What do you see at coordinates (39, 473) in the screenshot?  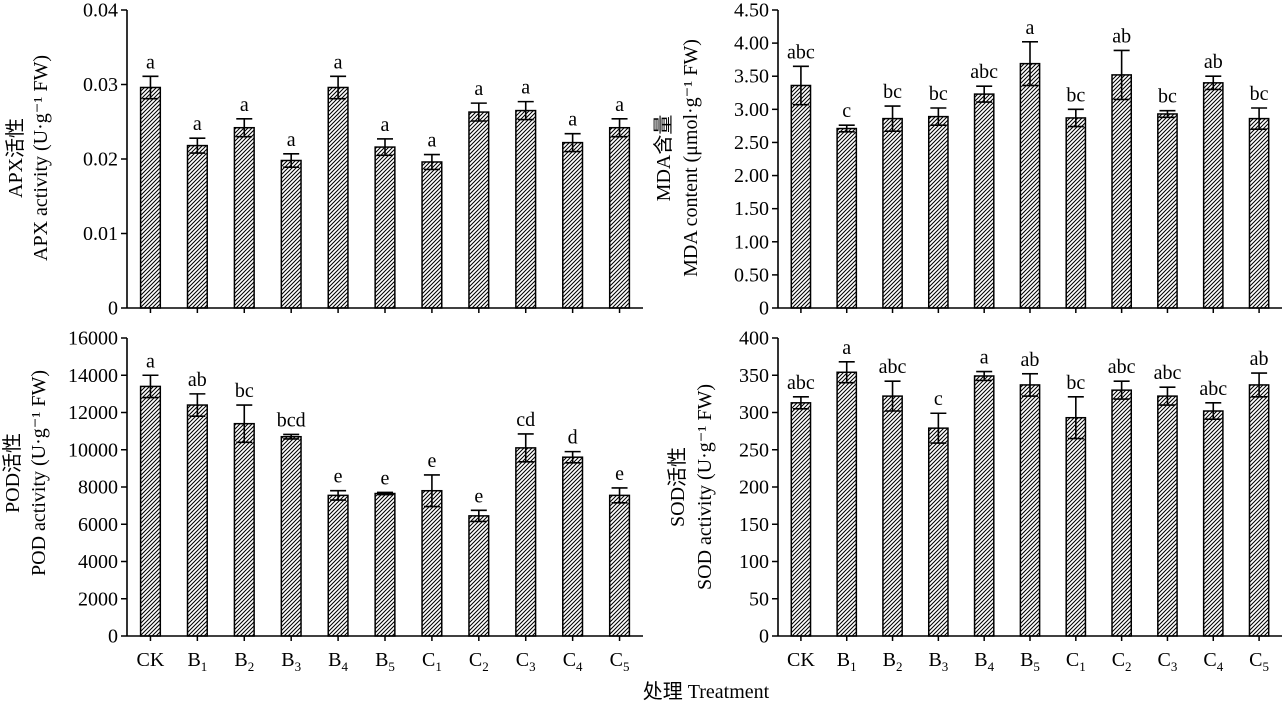 I see `pod-ylabel-en: POD activity (U·g⁻¹ FW)` at bounding box center [39, 473].